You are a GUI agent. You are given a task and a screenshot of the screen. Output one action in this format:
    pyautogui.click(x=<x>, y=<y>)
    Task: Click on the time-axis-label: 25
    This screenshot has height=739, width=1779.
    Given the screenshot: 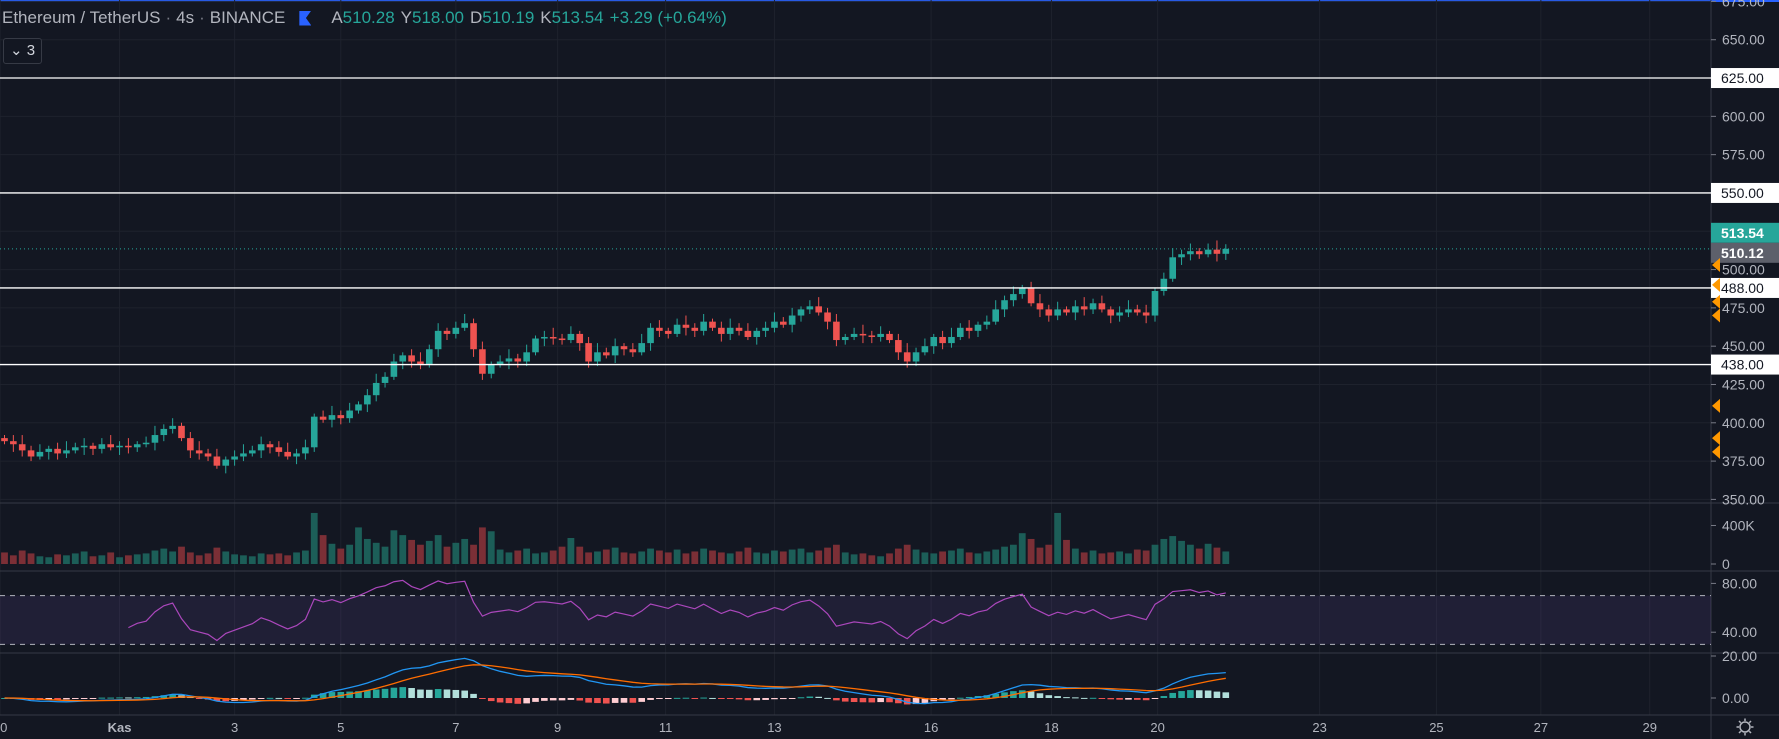 What is the action you would take?
    pyautogui.click(x=1436, y=727)
    